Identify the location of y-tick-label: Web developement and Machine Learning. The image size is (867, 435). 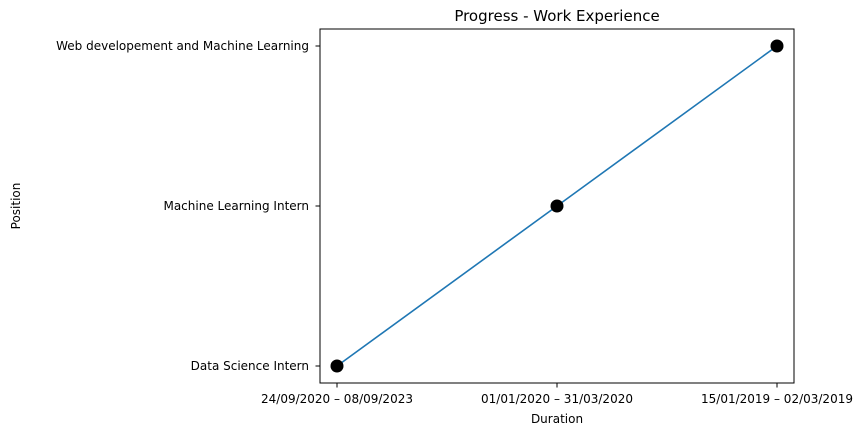
(182, 46).